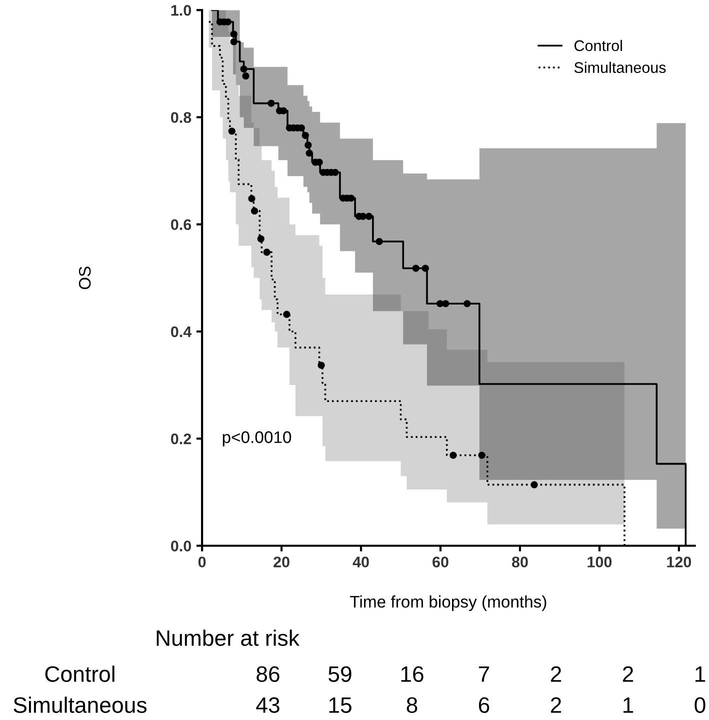 The height and width of the screenshot is (720, 709). Describe the element at coordinates (181, 438) in the screenshot. I see `y-tick-label: 0.2` at that location.